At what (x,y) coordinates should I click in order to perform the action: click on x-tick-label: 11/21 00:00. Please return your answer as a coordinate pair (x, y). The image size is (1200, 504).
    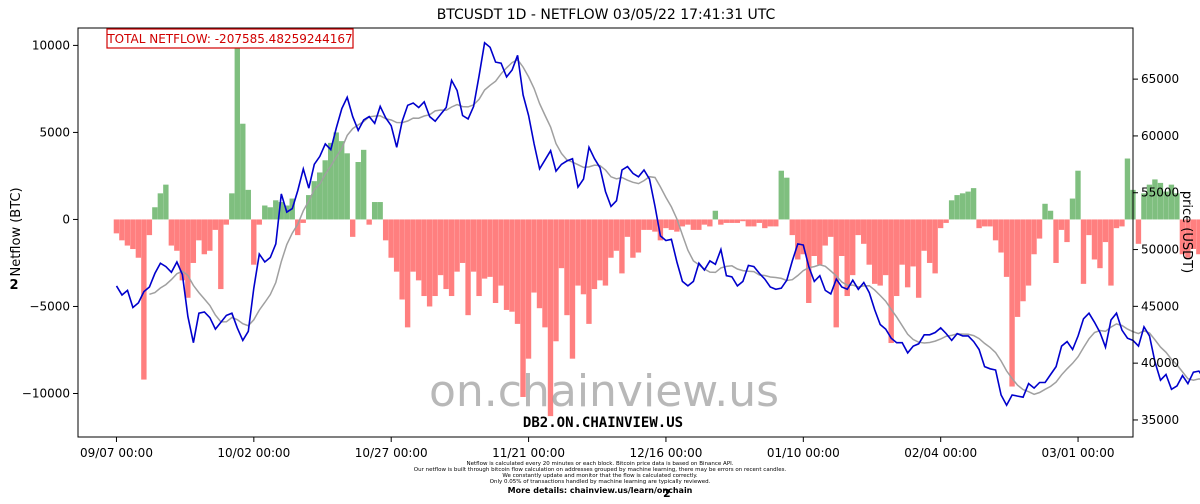
    Looking at the image, I should click on (528, 453).